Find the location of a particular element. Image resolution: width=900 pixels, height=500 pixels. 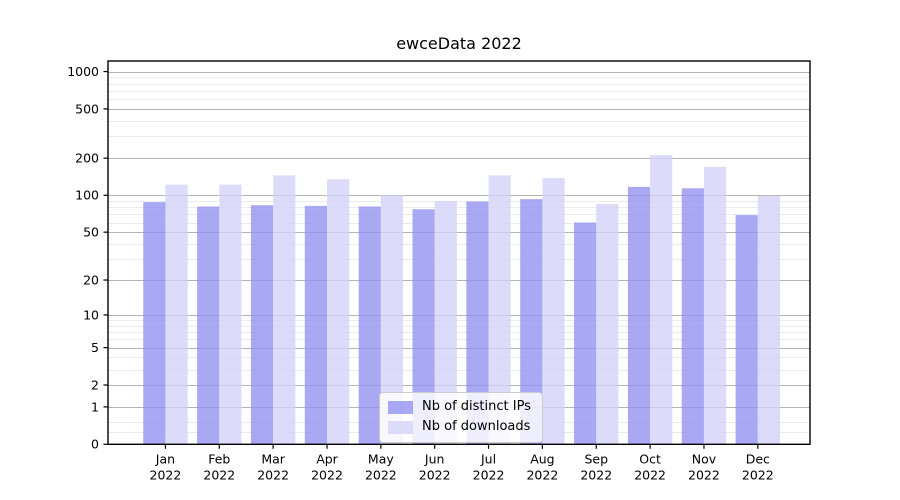

bar-distinct-ips-dec is located at coordinates (746, 330).